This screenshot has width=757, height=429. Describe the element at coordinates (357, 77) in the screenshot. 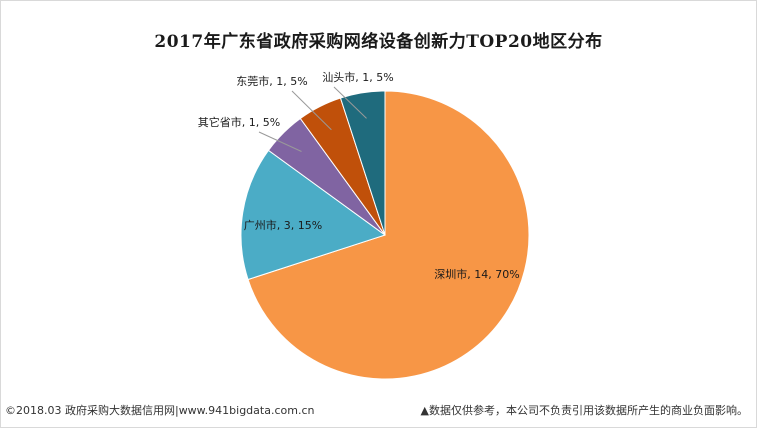

I see `slice-label: 汕头市, 1, 5%` at that location.